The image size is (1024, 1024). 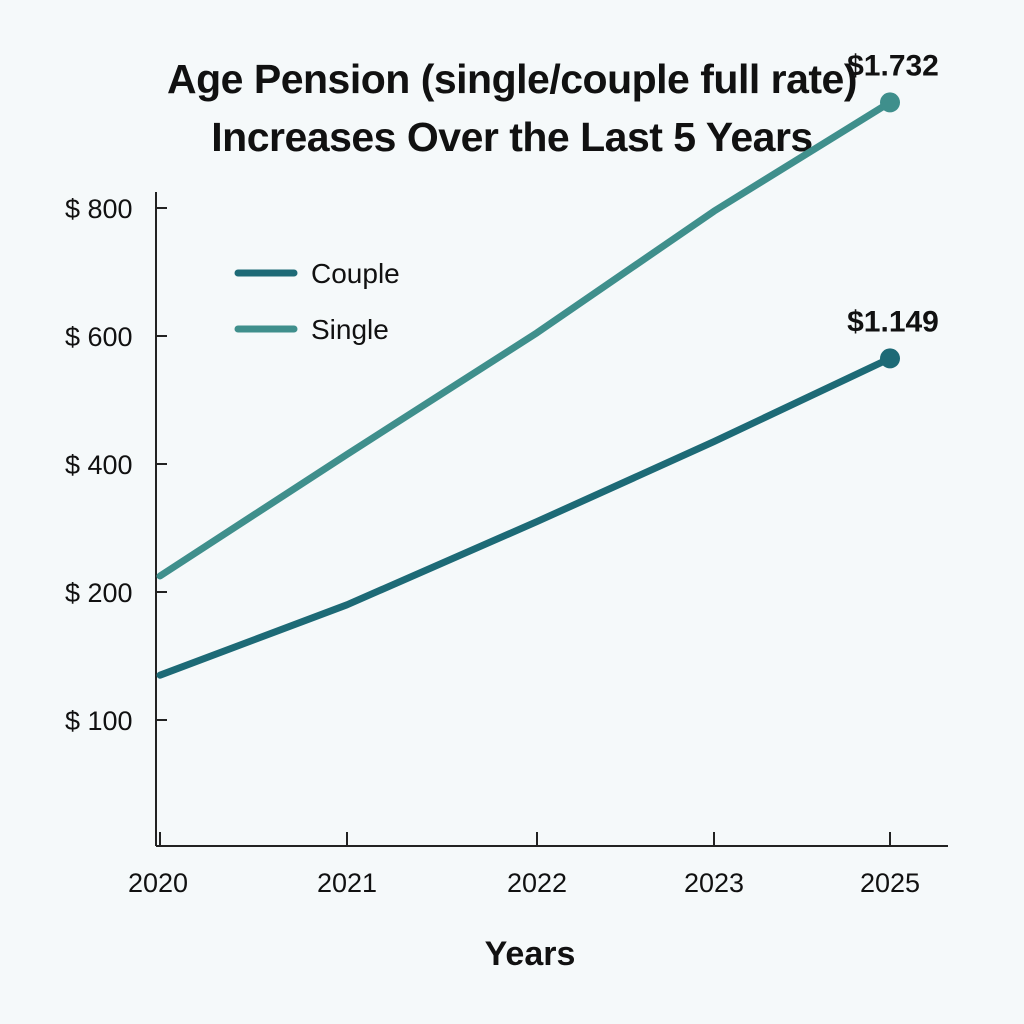 What do you see at coordinates (99, 337) in the screenshot?
I see `y-tick-label: $ 600` at bounding box center [99, 337].